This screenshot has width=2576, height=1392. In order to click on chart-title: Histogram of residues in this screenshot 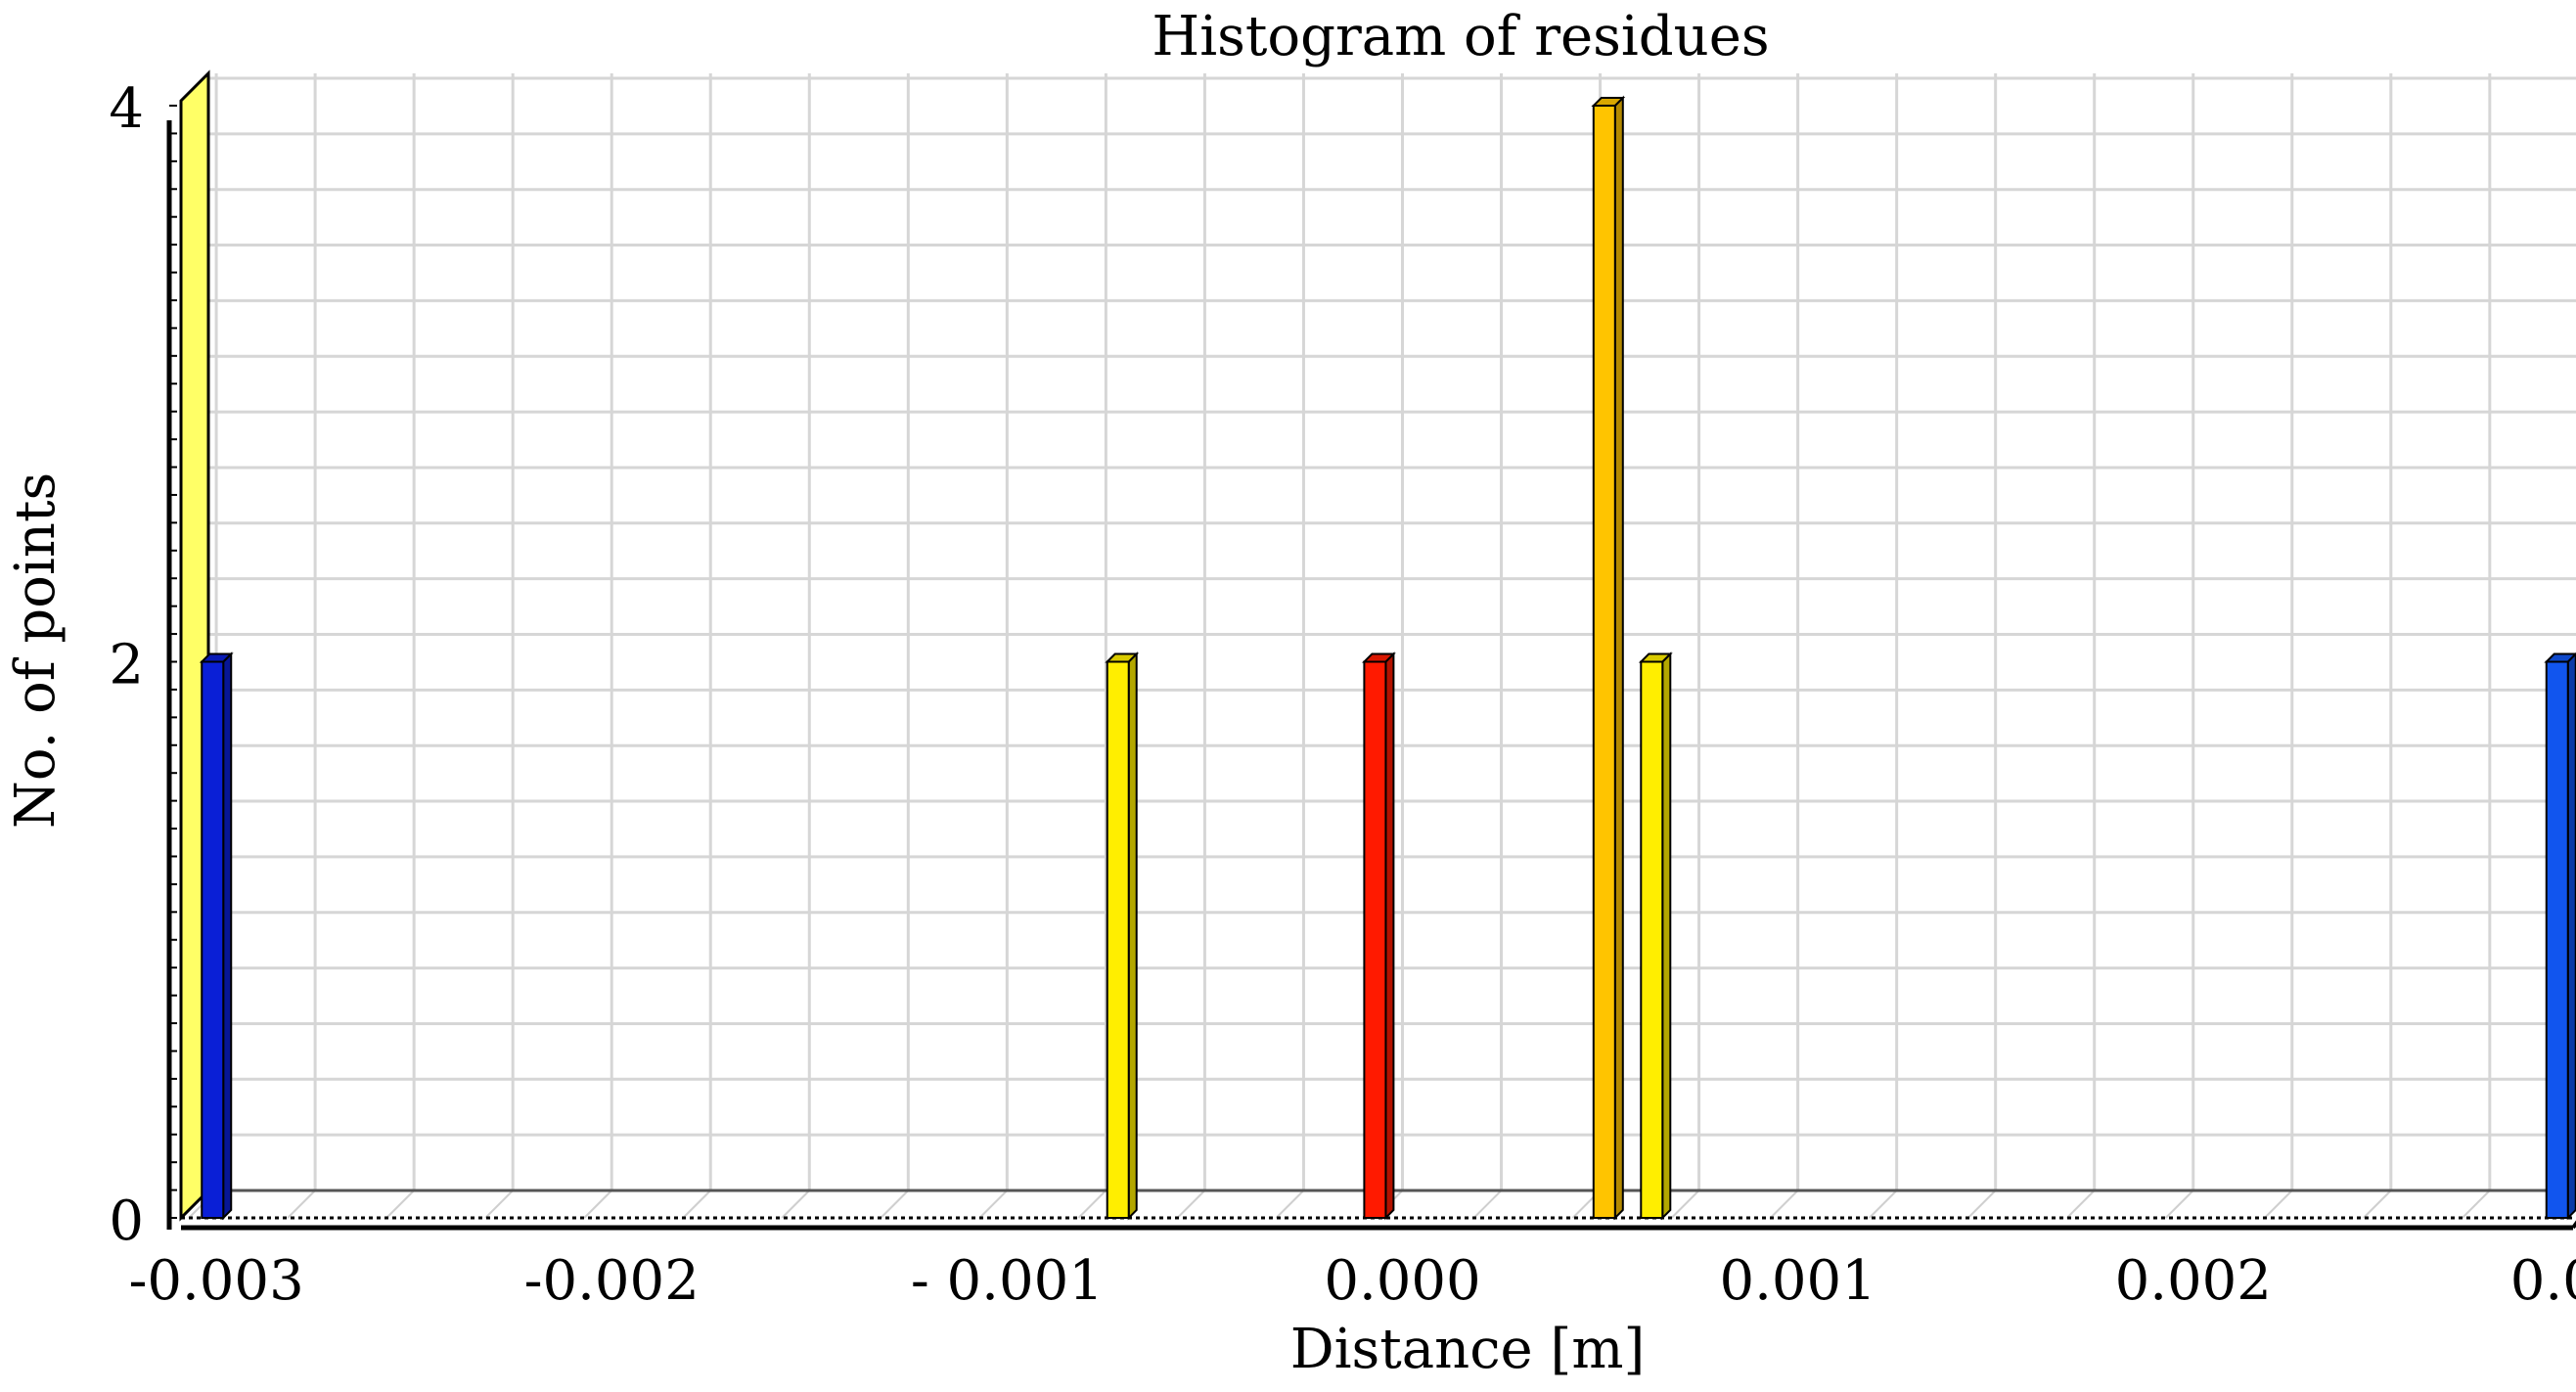, I will do `click(1460, 37)`.